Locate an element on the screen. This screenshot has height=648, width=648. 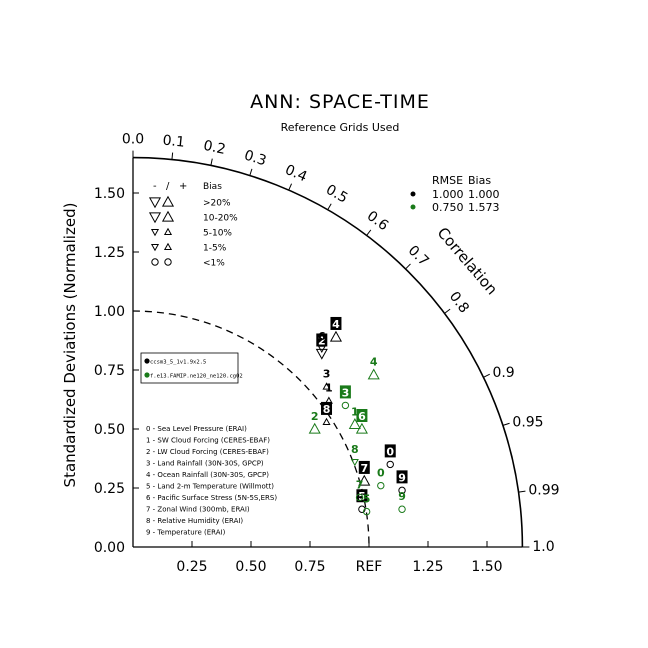
y-tick-label: 0.25 is located at coordinates (109, 489).